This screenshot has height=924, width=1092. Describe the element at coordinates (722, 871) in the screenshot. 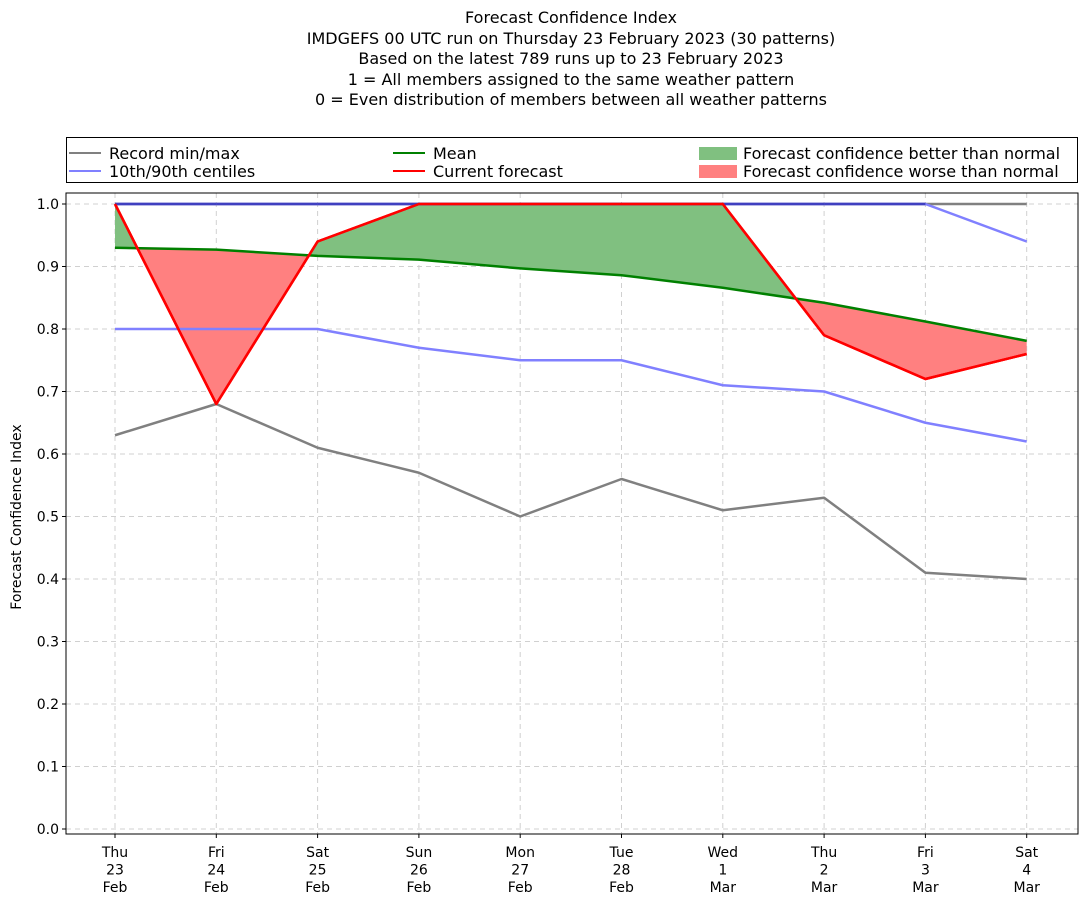

I see `x-tick-label: 1` at that location.